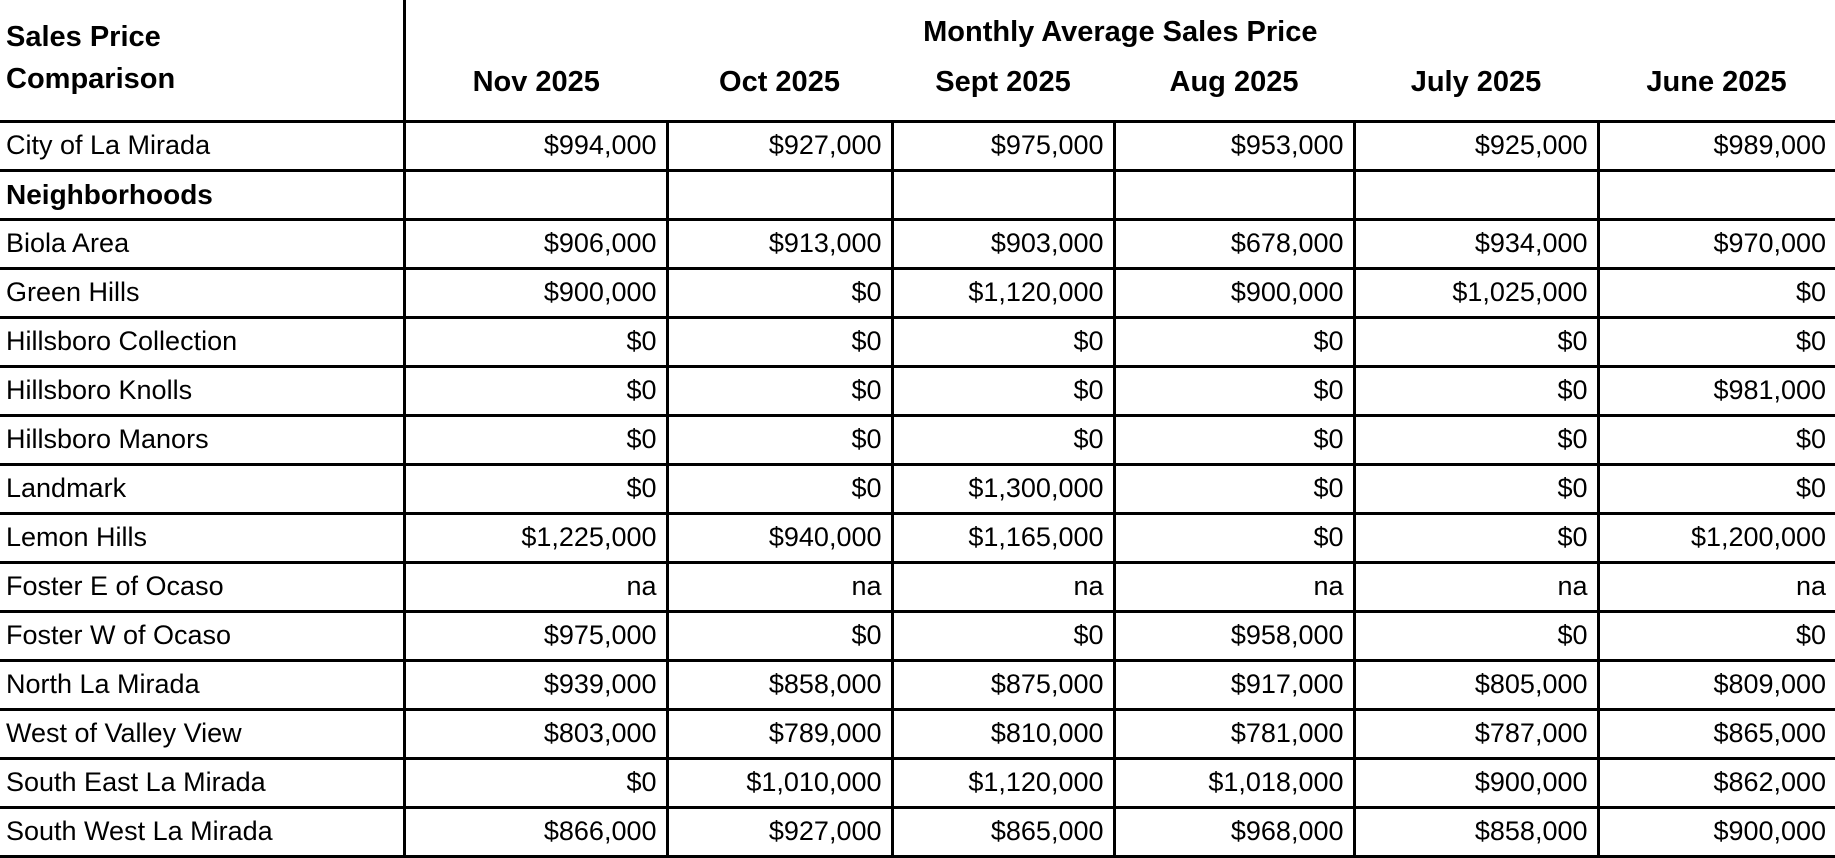 This screenshot has height=858, width=1835. I want to click on month-header-sept-2025: Sept 2025, so click(1003, 89).